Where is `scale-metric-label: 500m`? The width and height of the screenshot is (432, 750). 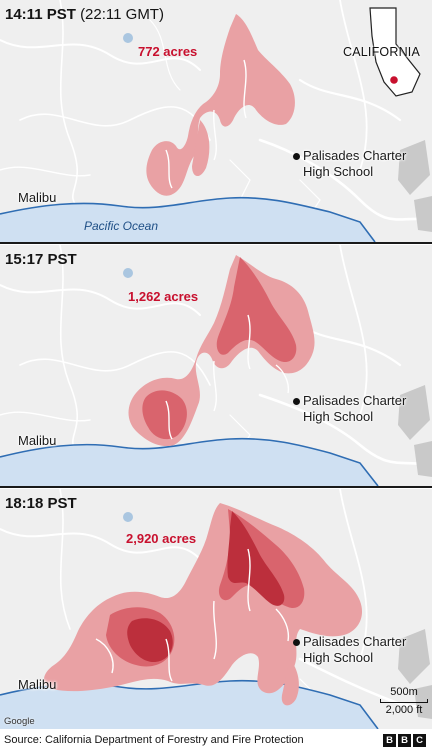
scale-metric-label: 500m is located at coordinates (404, 692).